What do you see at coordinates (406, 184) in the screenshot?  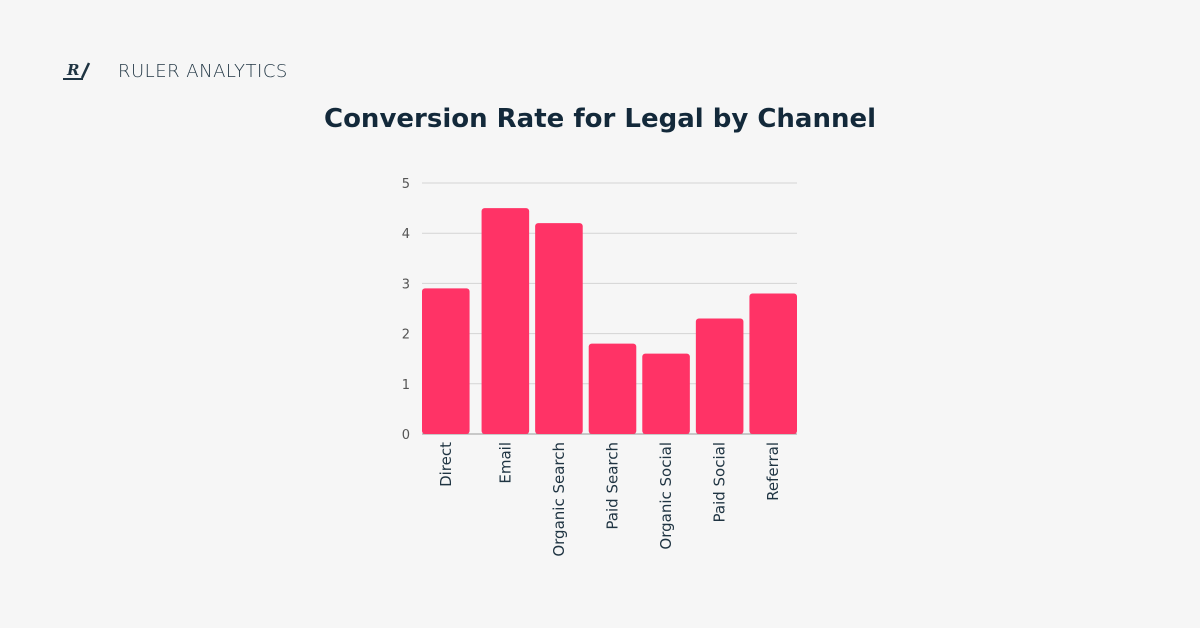 I see `y-tick-label: 5` at bounding box center [406, 184].